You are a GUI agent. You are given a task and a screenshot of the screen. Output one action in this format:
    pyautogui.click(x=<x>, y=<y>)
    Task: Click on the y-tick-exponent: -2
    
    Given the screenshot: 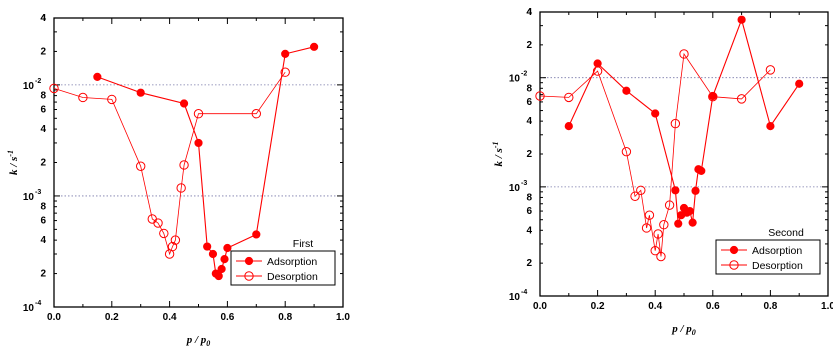 What is the action you would take?
    pyautogui.click(x=38, y=81)
    